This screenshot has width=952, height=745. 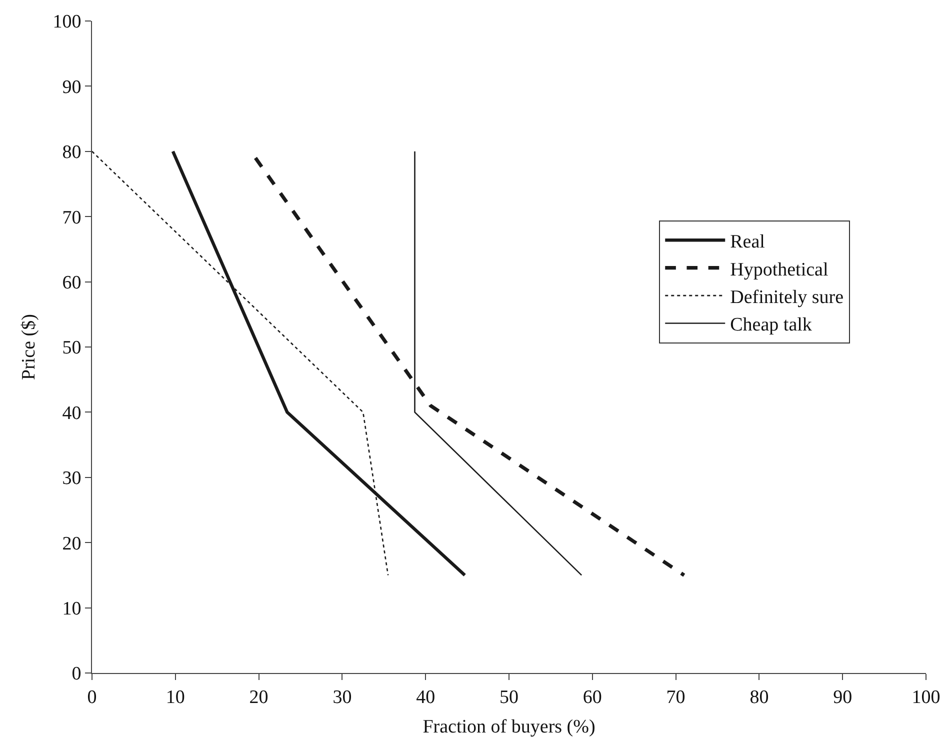 I want to click on x-tick-label: 40, so click(x=426, y=697).